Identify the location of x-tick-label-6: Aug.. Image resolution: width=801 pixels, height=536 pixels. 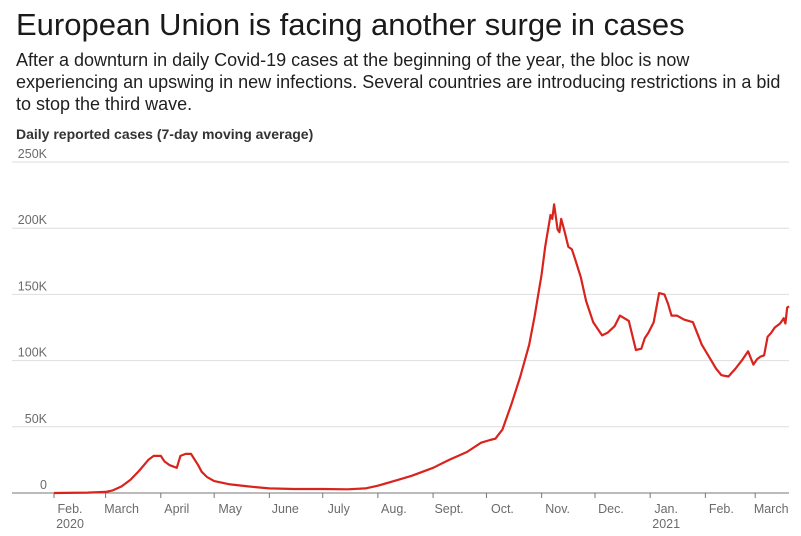
(394, 509).